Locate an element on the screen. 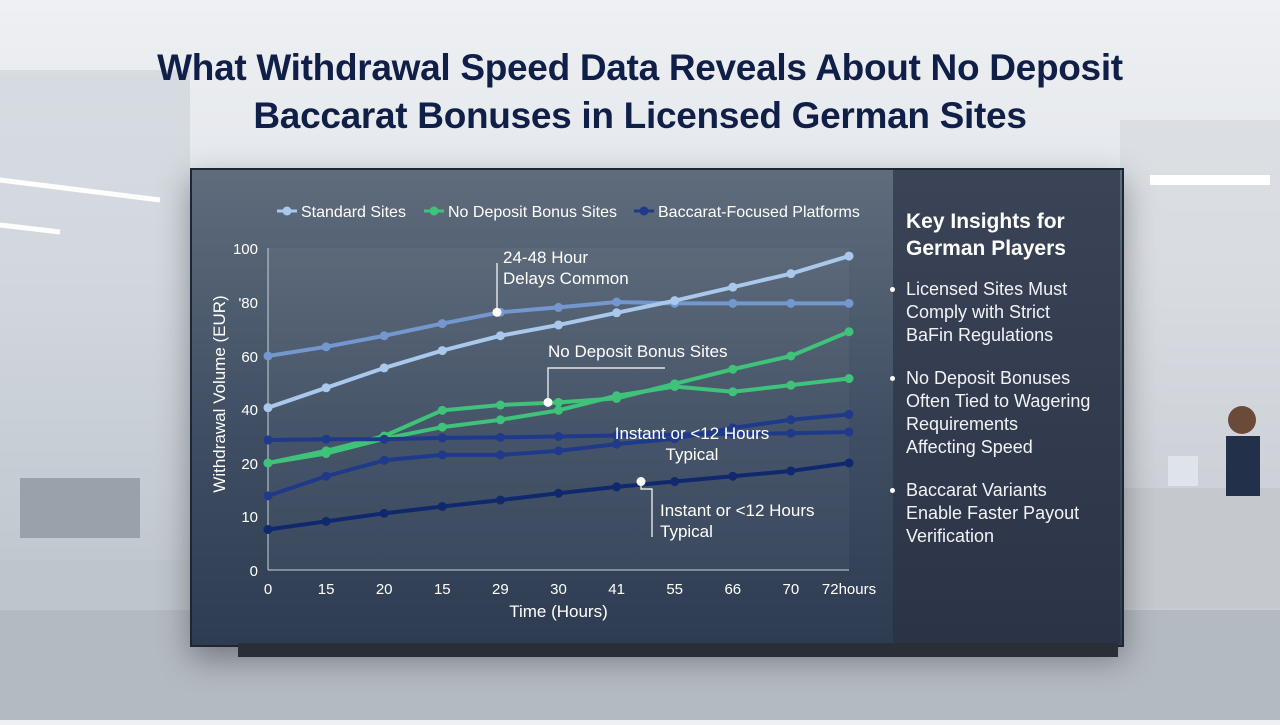 This screenshot has width=1280, height=725. insight-text: Requirements is located at coordinates (962, 424).